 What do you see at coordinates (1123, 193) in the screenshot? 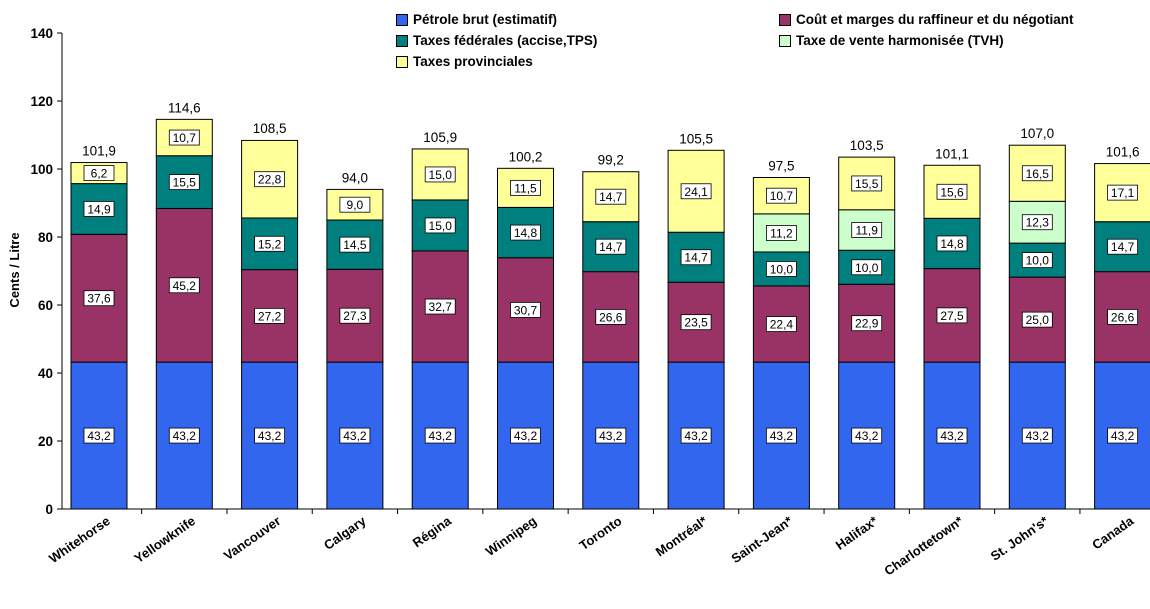
I see `data-label: 17,1` at bounding box center [1123, 193].